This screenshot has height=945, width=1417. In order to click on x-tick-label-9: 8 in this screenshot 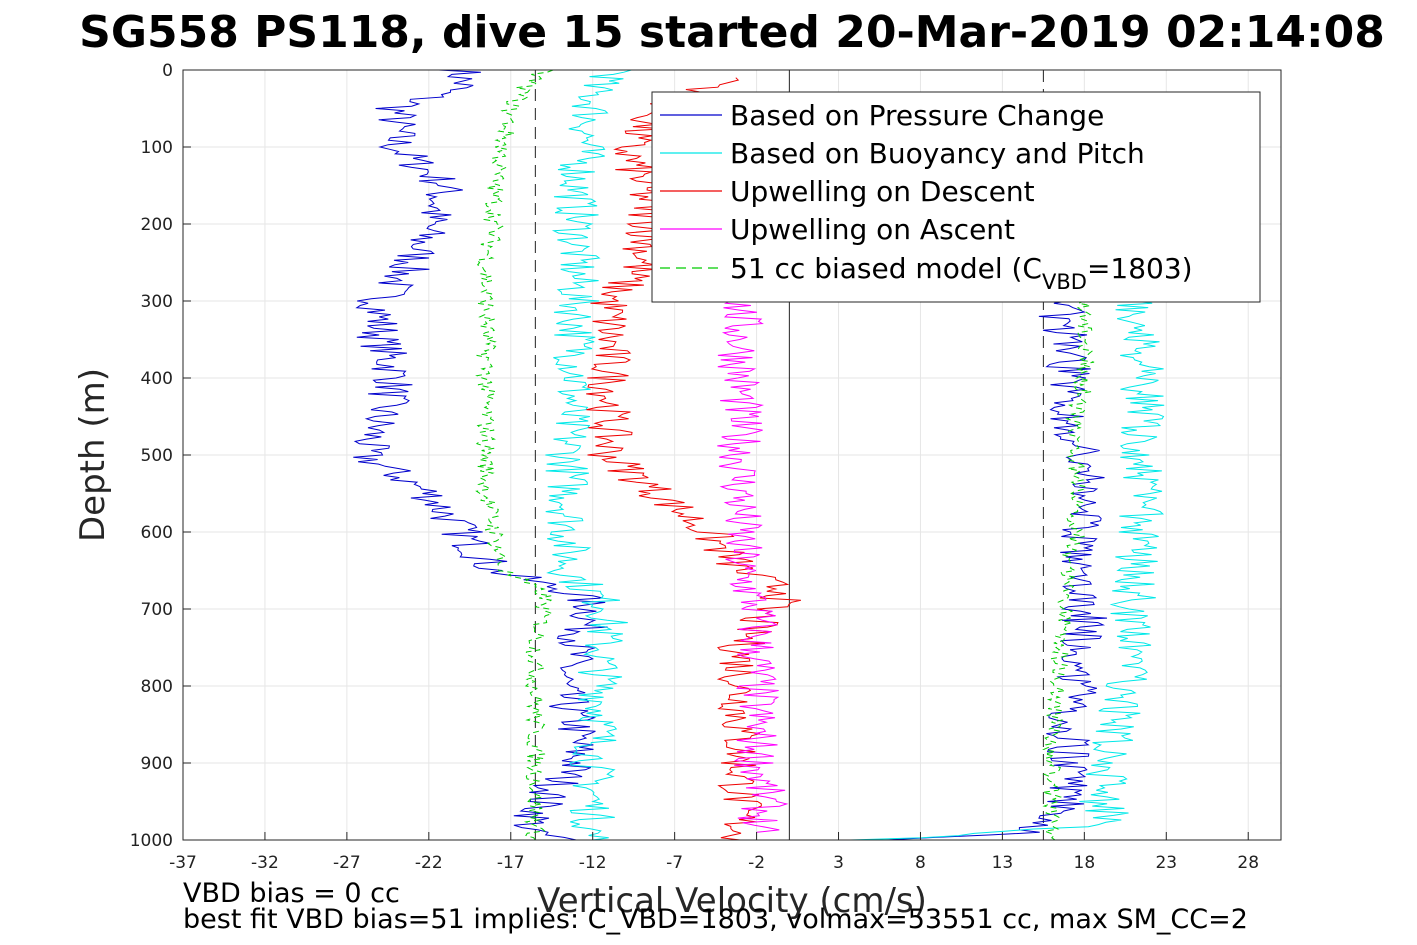, I will do `click(920, 863)`.